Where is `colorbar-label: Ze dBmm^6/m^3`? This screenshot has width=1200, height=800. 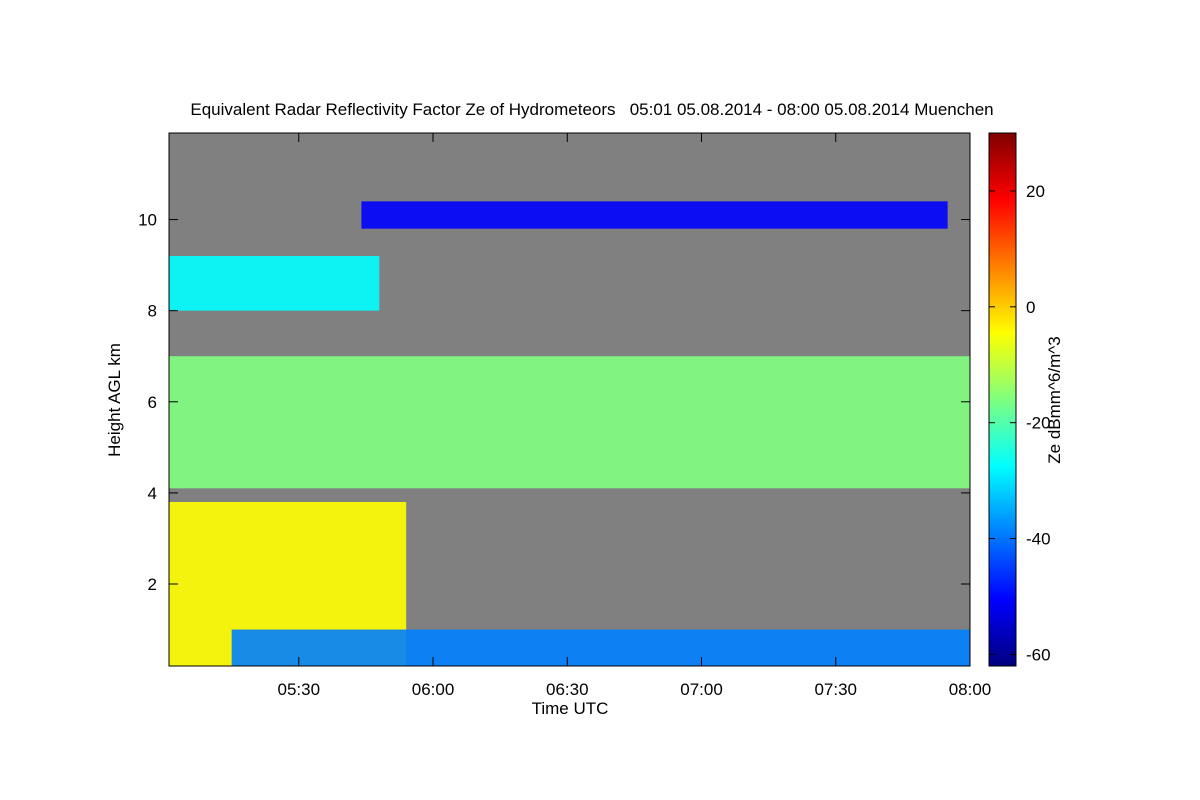
colorbar-label: Ze dBmm^6/m^3 is located at coordinates (1054, 399).